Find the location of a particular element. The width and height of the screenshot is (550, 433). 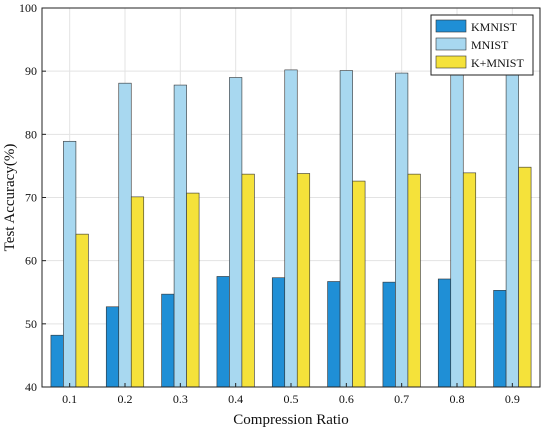

y-tick-label: 100 is located at coordinates (28, 8).